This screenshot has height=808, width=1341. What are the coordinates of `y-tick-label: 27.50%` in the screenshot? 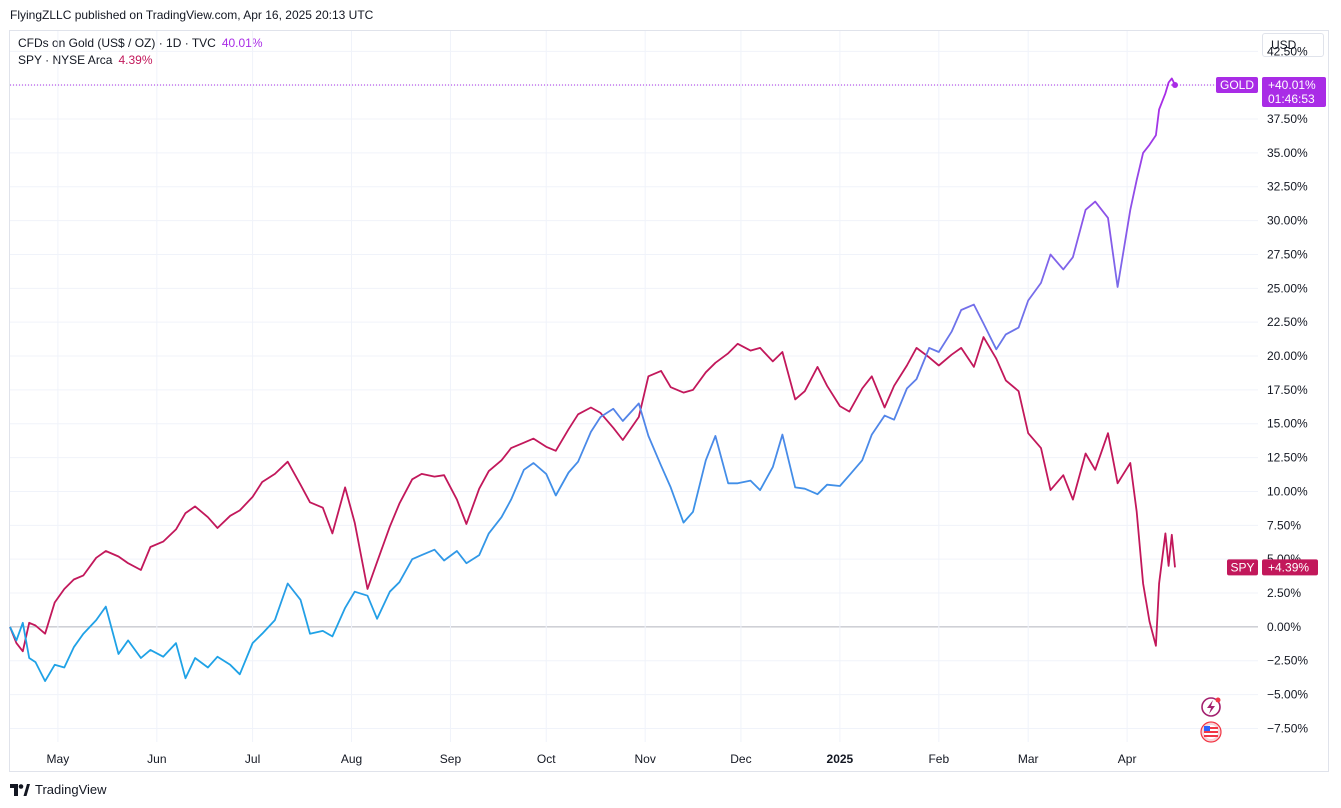 It's located at (1287, 254).